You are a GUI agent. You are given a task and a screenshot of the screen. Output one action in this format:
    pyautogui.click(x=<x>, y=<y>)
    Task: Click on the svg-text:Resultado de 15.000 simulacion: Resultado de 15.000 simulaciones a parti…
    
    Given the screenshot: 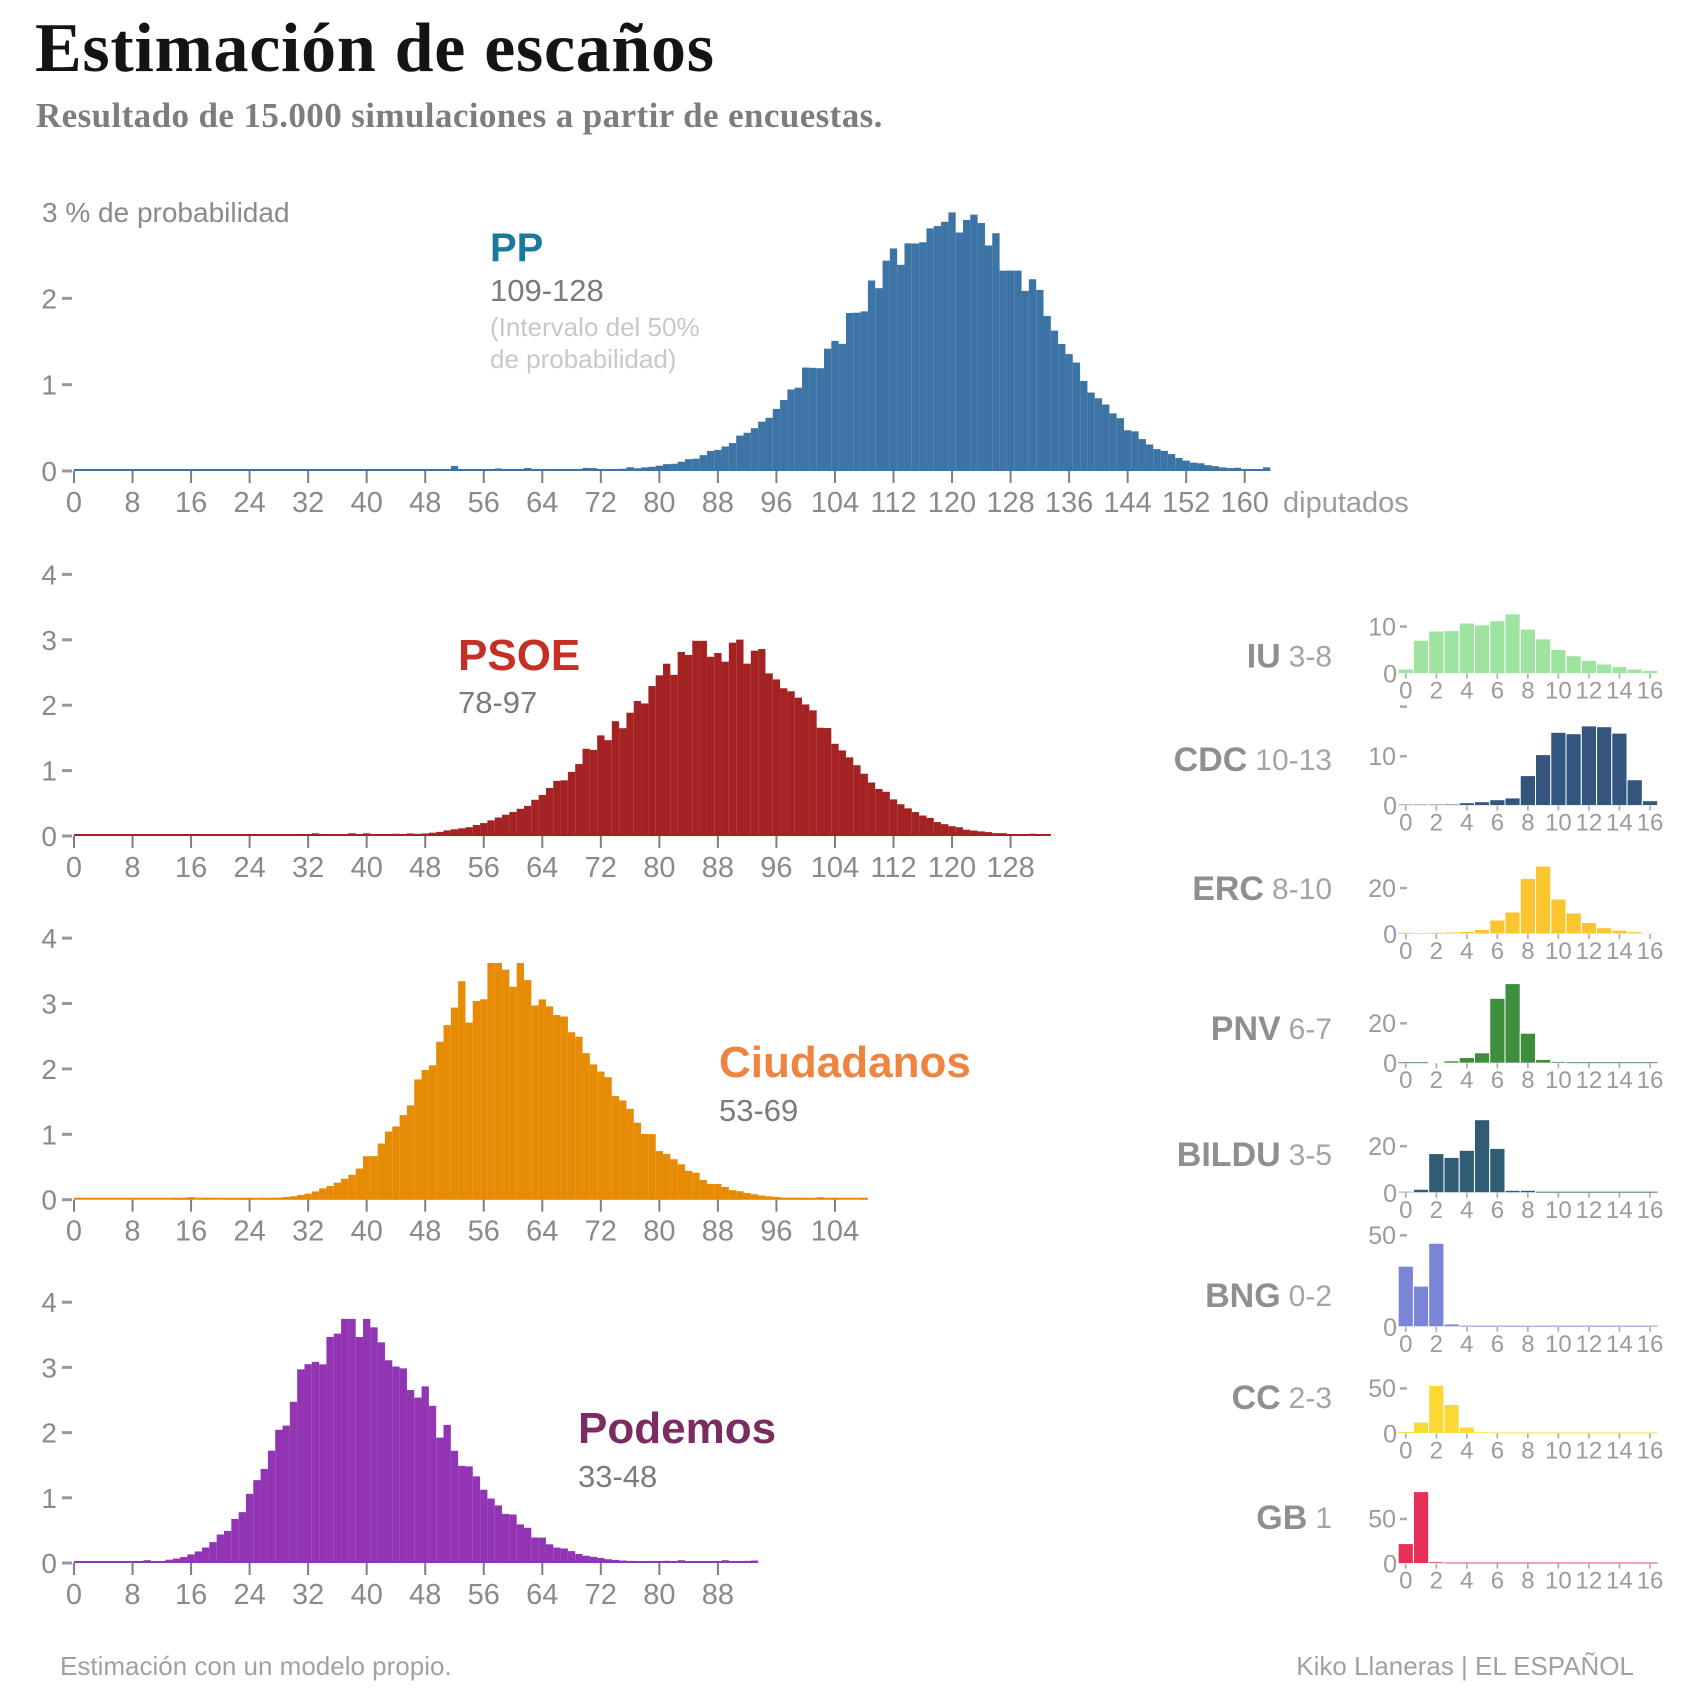 What is the action you would take?
    pyautogui.click(x=459, y=115)
    